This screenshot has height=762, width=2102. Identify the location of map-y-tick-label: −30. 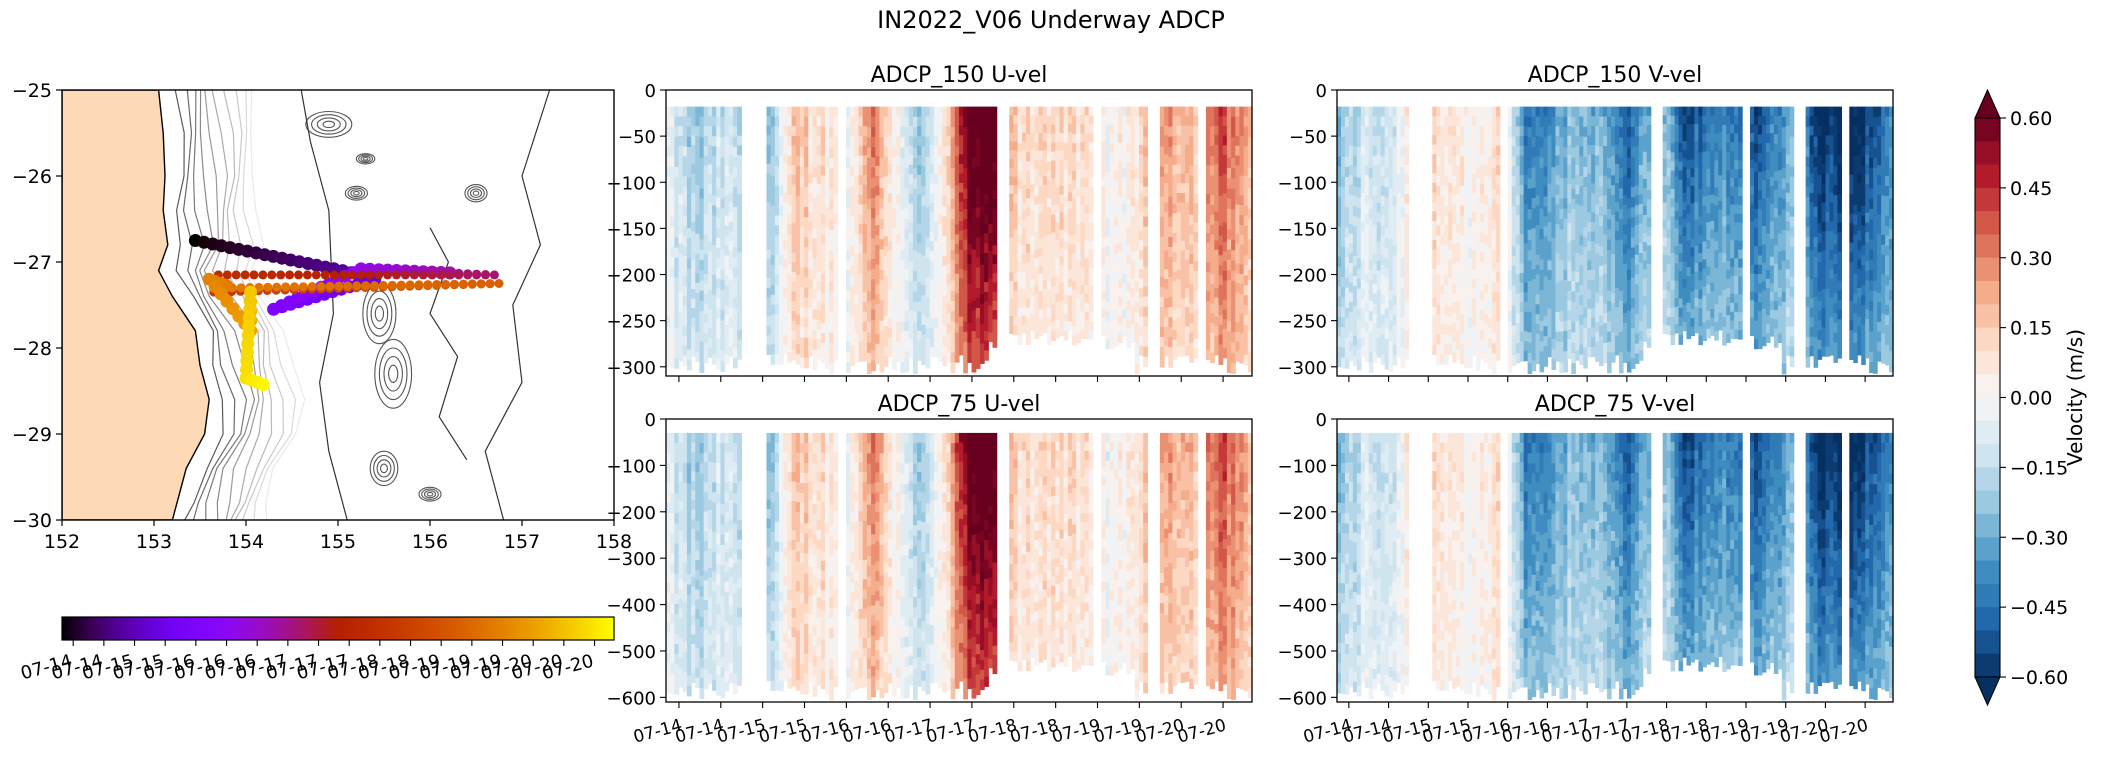
(32, 521).